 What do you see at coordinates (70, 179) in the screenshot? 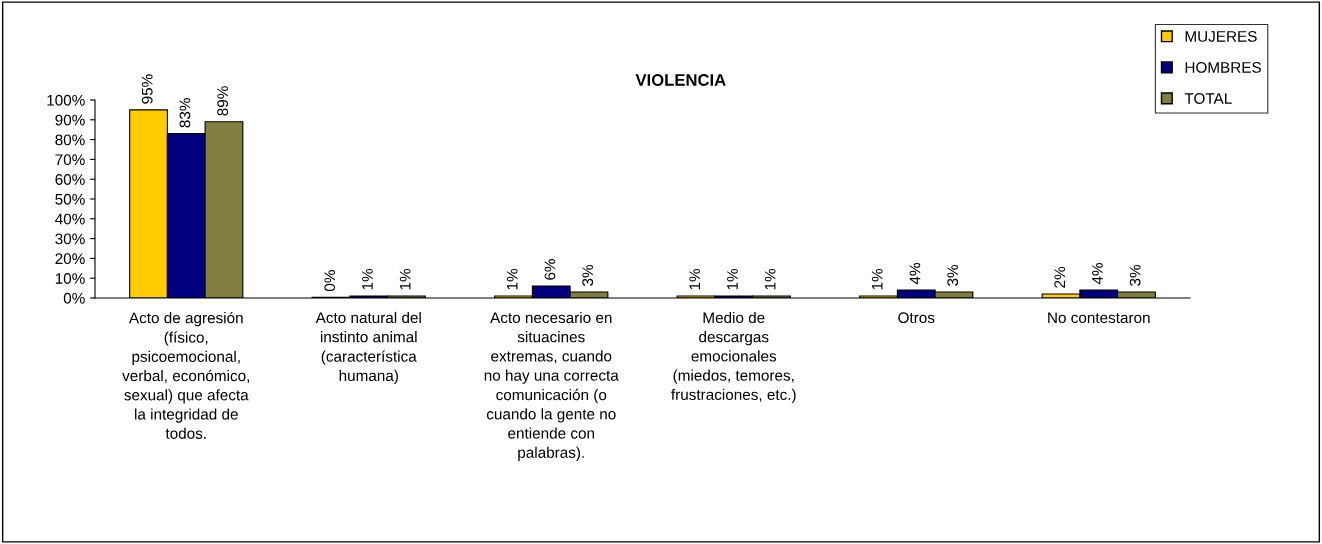
I see `y-tick-label: 60%` at bounding box center [70, 179].